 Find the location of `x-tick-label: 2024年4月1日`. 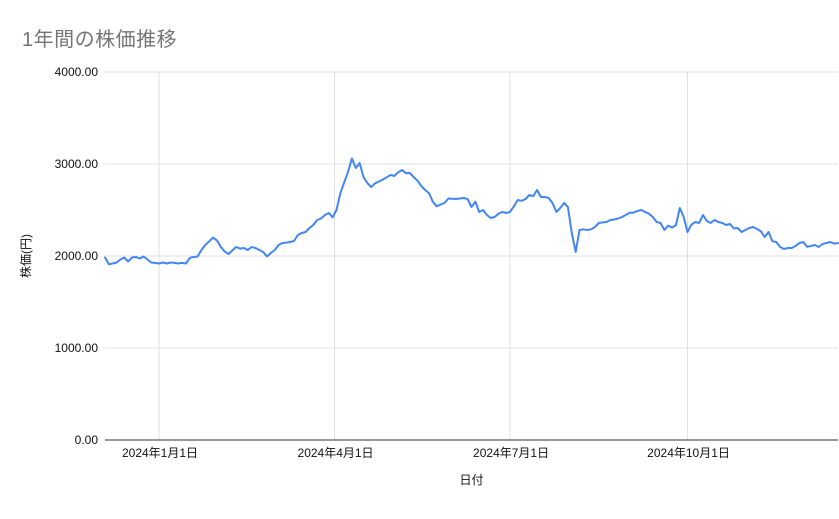

x-tick-label: 2024年4月1日 is located at coordinates (336, 453).